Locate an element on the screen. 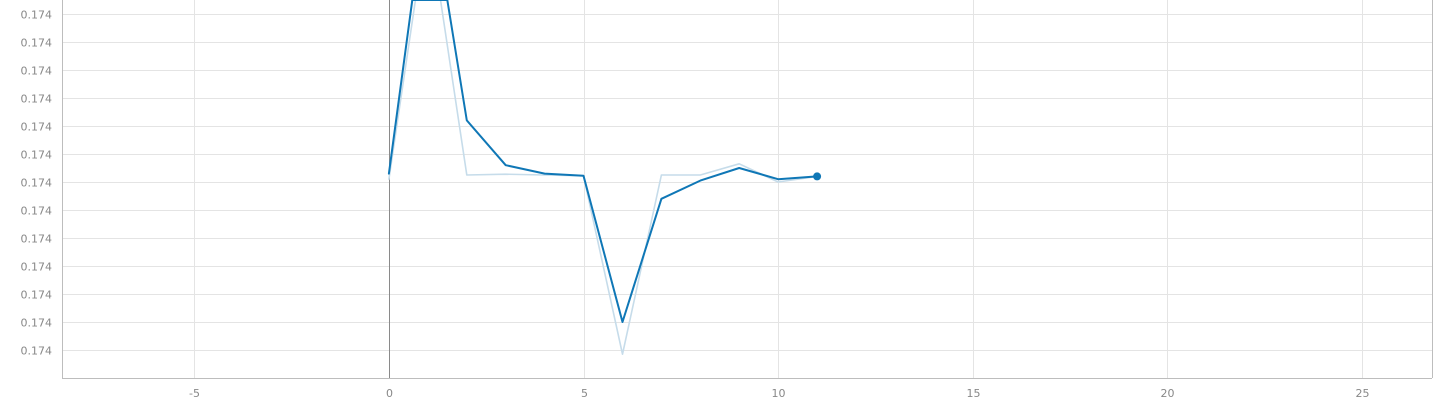  x-tick-label: 20 is located at coordinates (1168, 393).